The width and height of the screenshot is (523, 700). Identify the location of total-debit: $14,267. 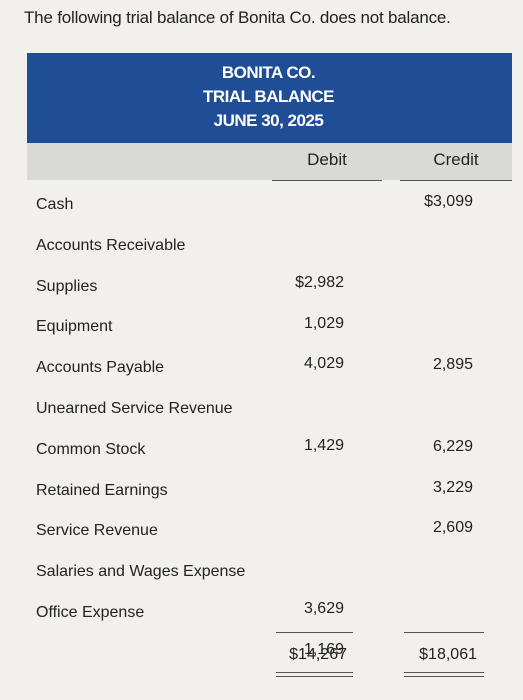
(318, 654).